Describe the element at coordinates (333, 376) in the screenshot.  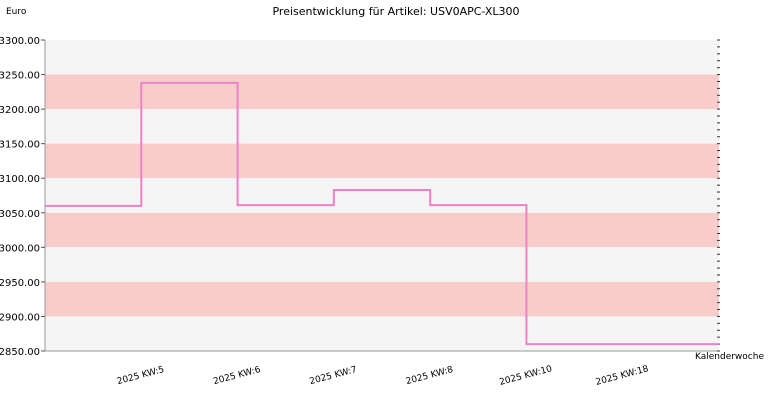
I see `x-tick-label: 2025 KW:7` at that location.